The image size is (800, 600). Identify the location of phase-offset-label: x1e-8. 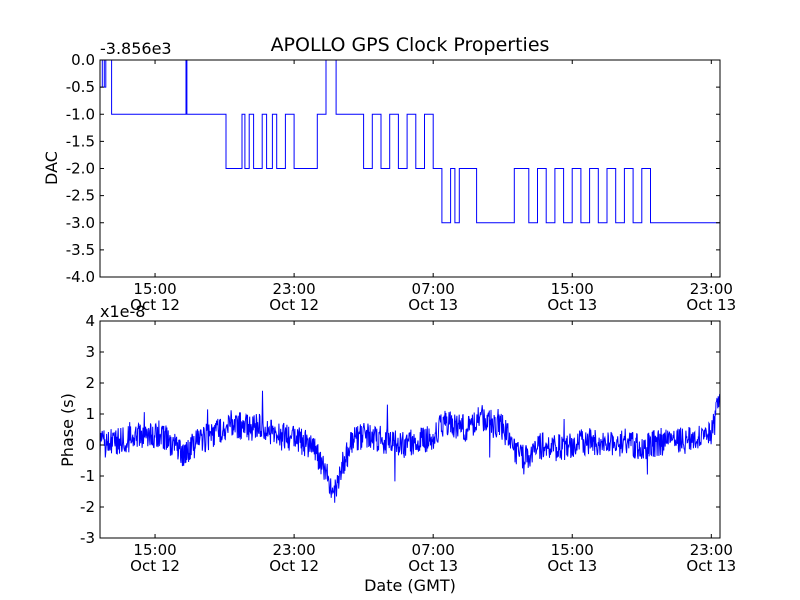
(122, 311).